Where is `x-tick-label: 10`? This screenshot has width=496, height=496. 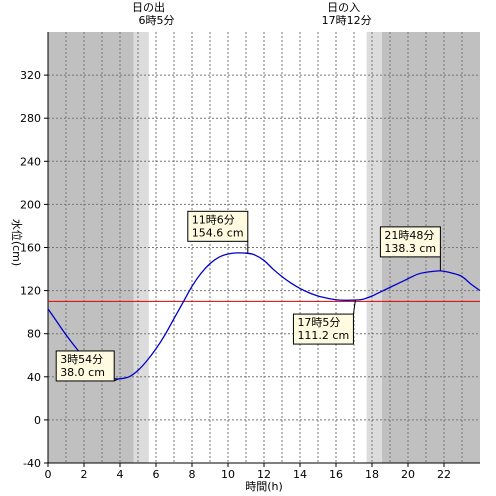
x-tick-label: 10 is located at coordinates (228, 474).